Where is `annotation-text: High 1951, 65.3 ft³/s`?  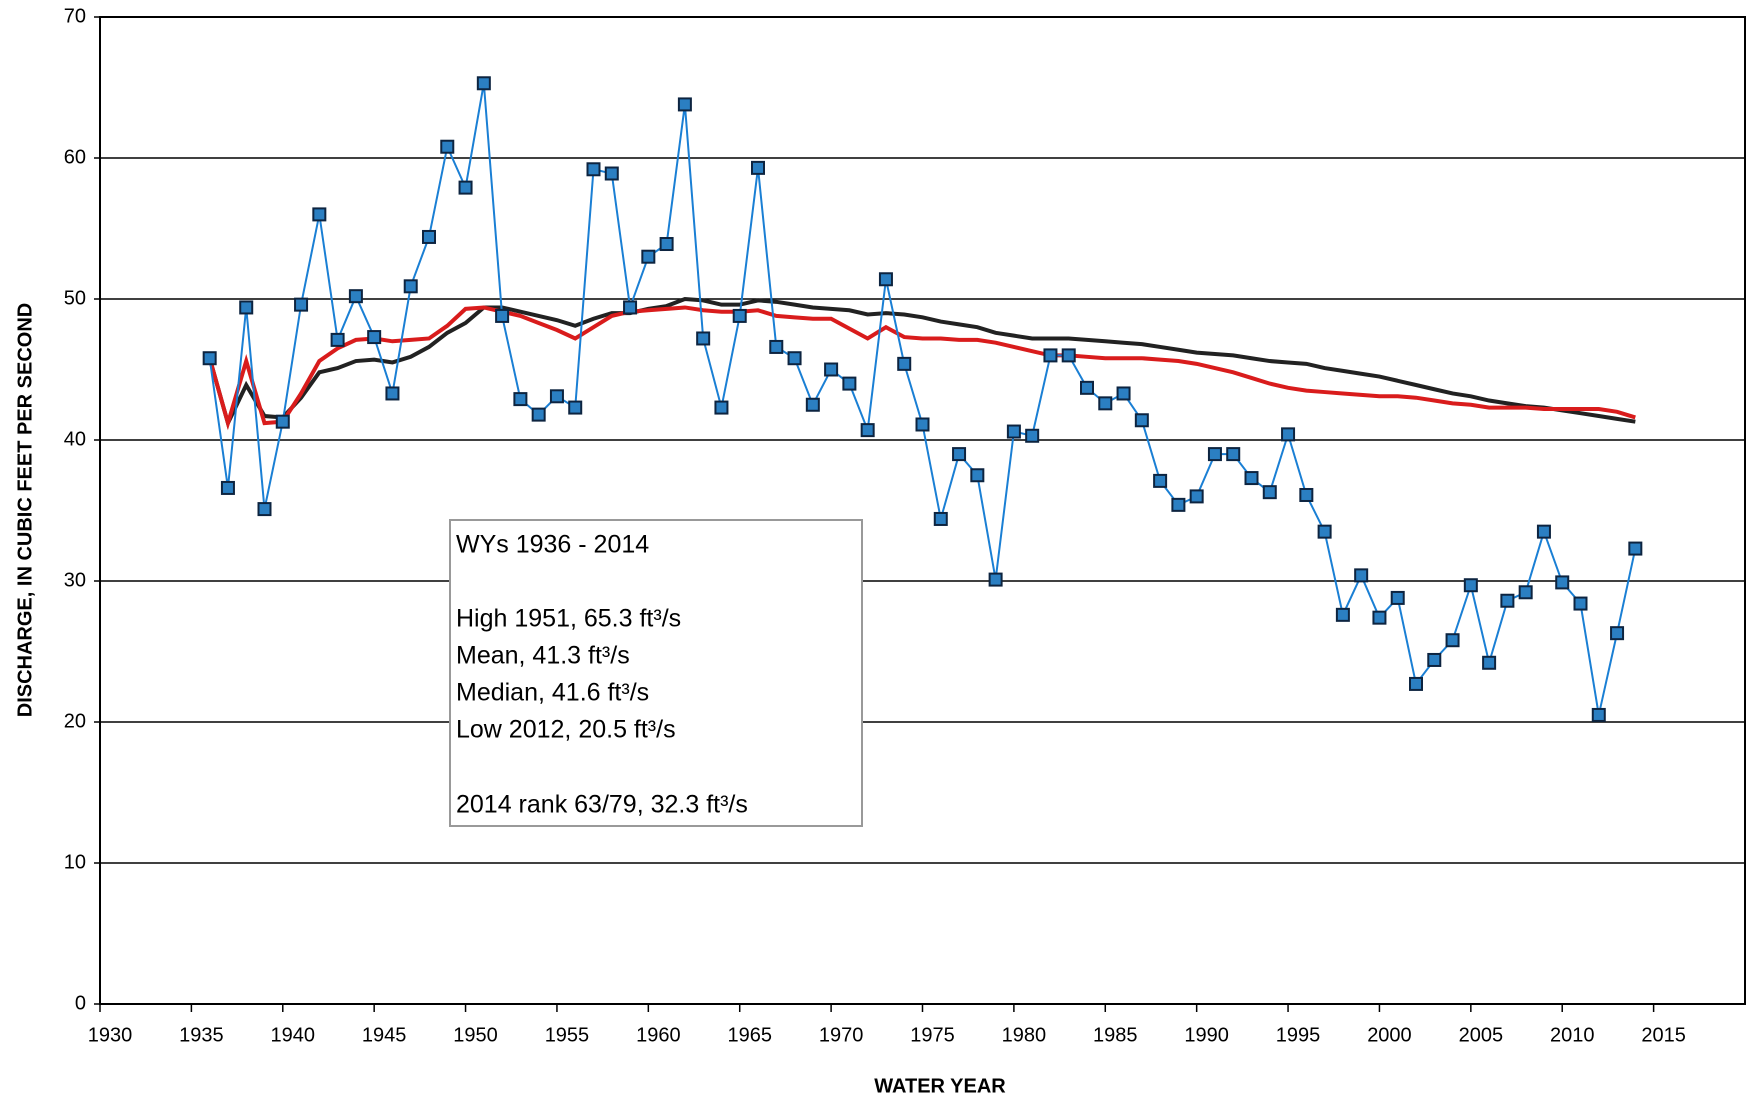 annotation-text: High 1951, 65.3 ft³/s is located at coordinates (568, 619).